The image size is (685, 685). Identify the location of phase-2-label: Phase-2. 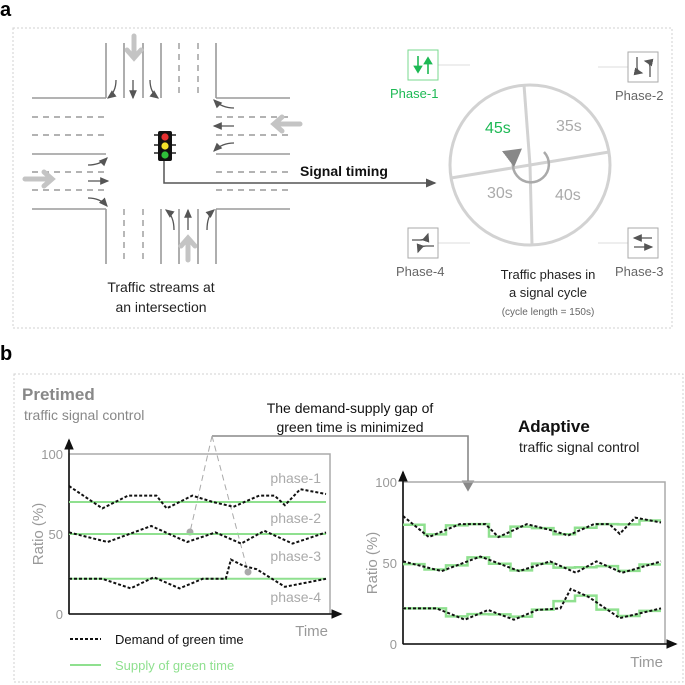
(639, 95).